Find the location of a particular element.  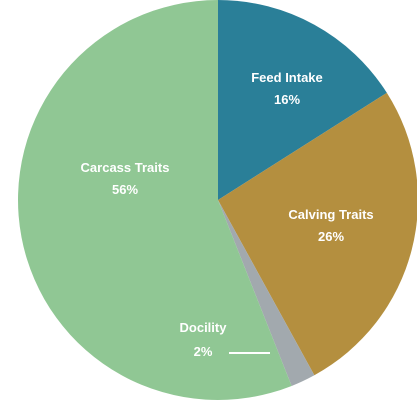

pie-slice-docility is located at coordinates (266, 293).